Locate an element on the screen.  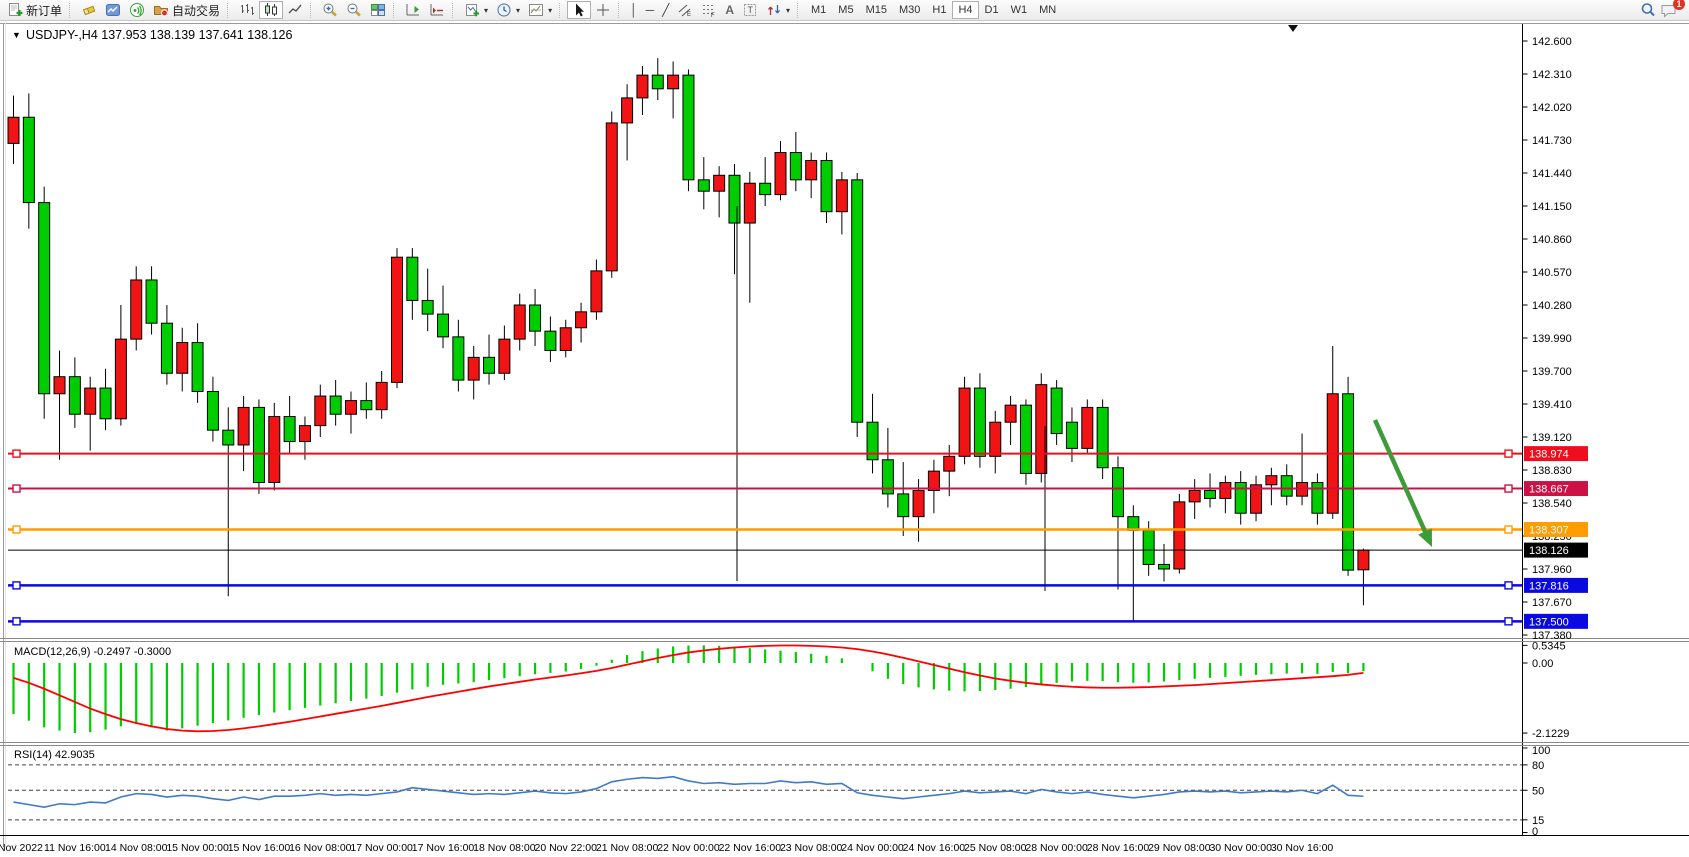
channel-button: E is located at coordinates (685, 10).